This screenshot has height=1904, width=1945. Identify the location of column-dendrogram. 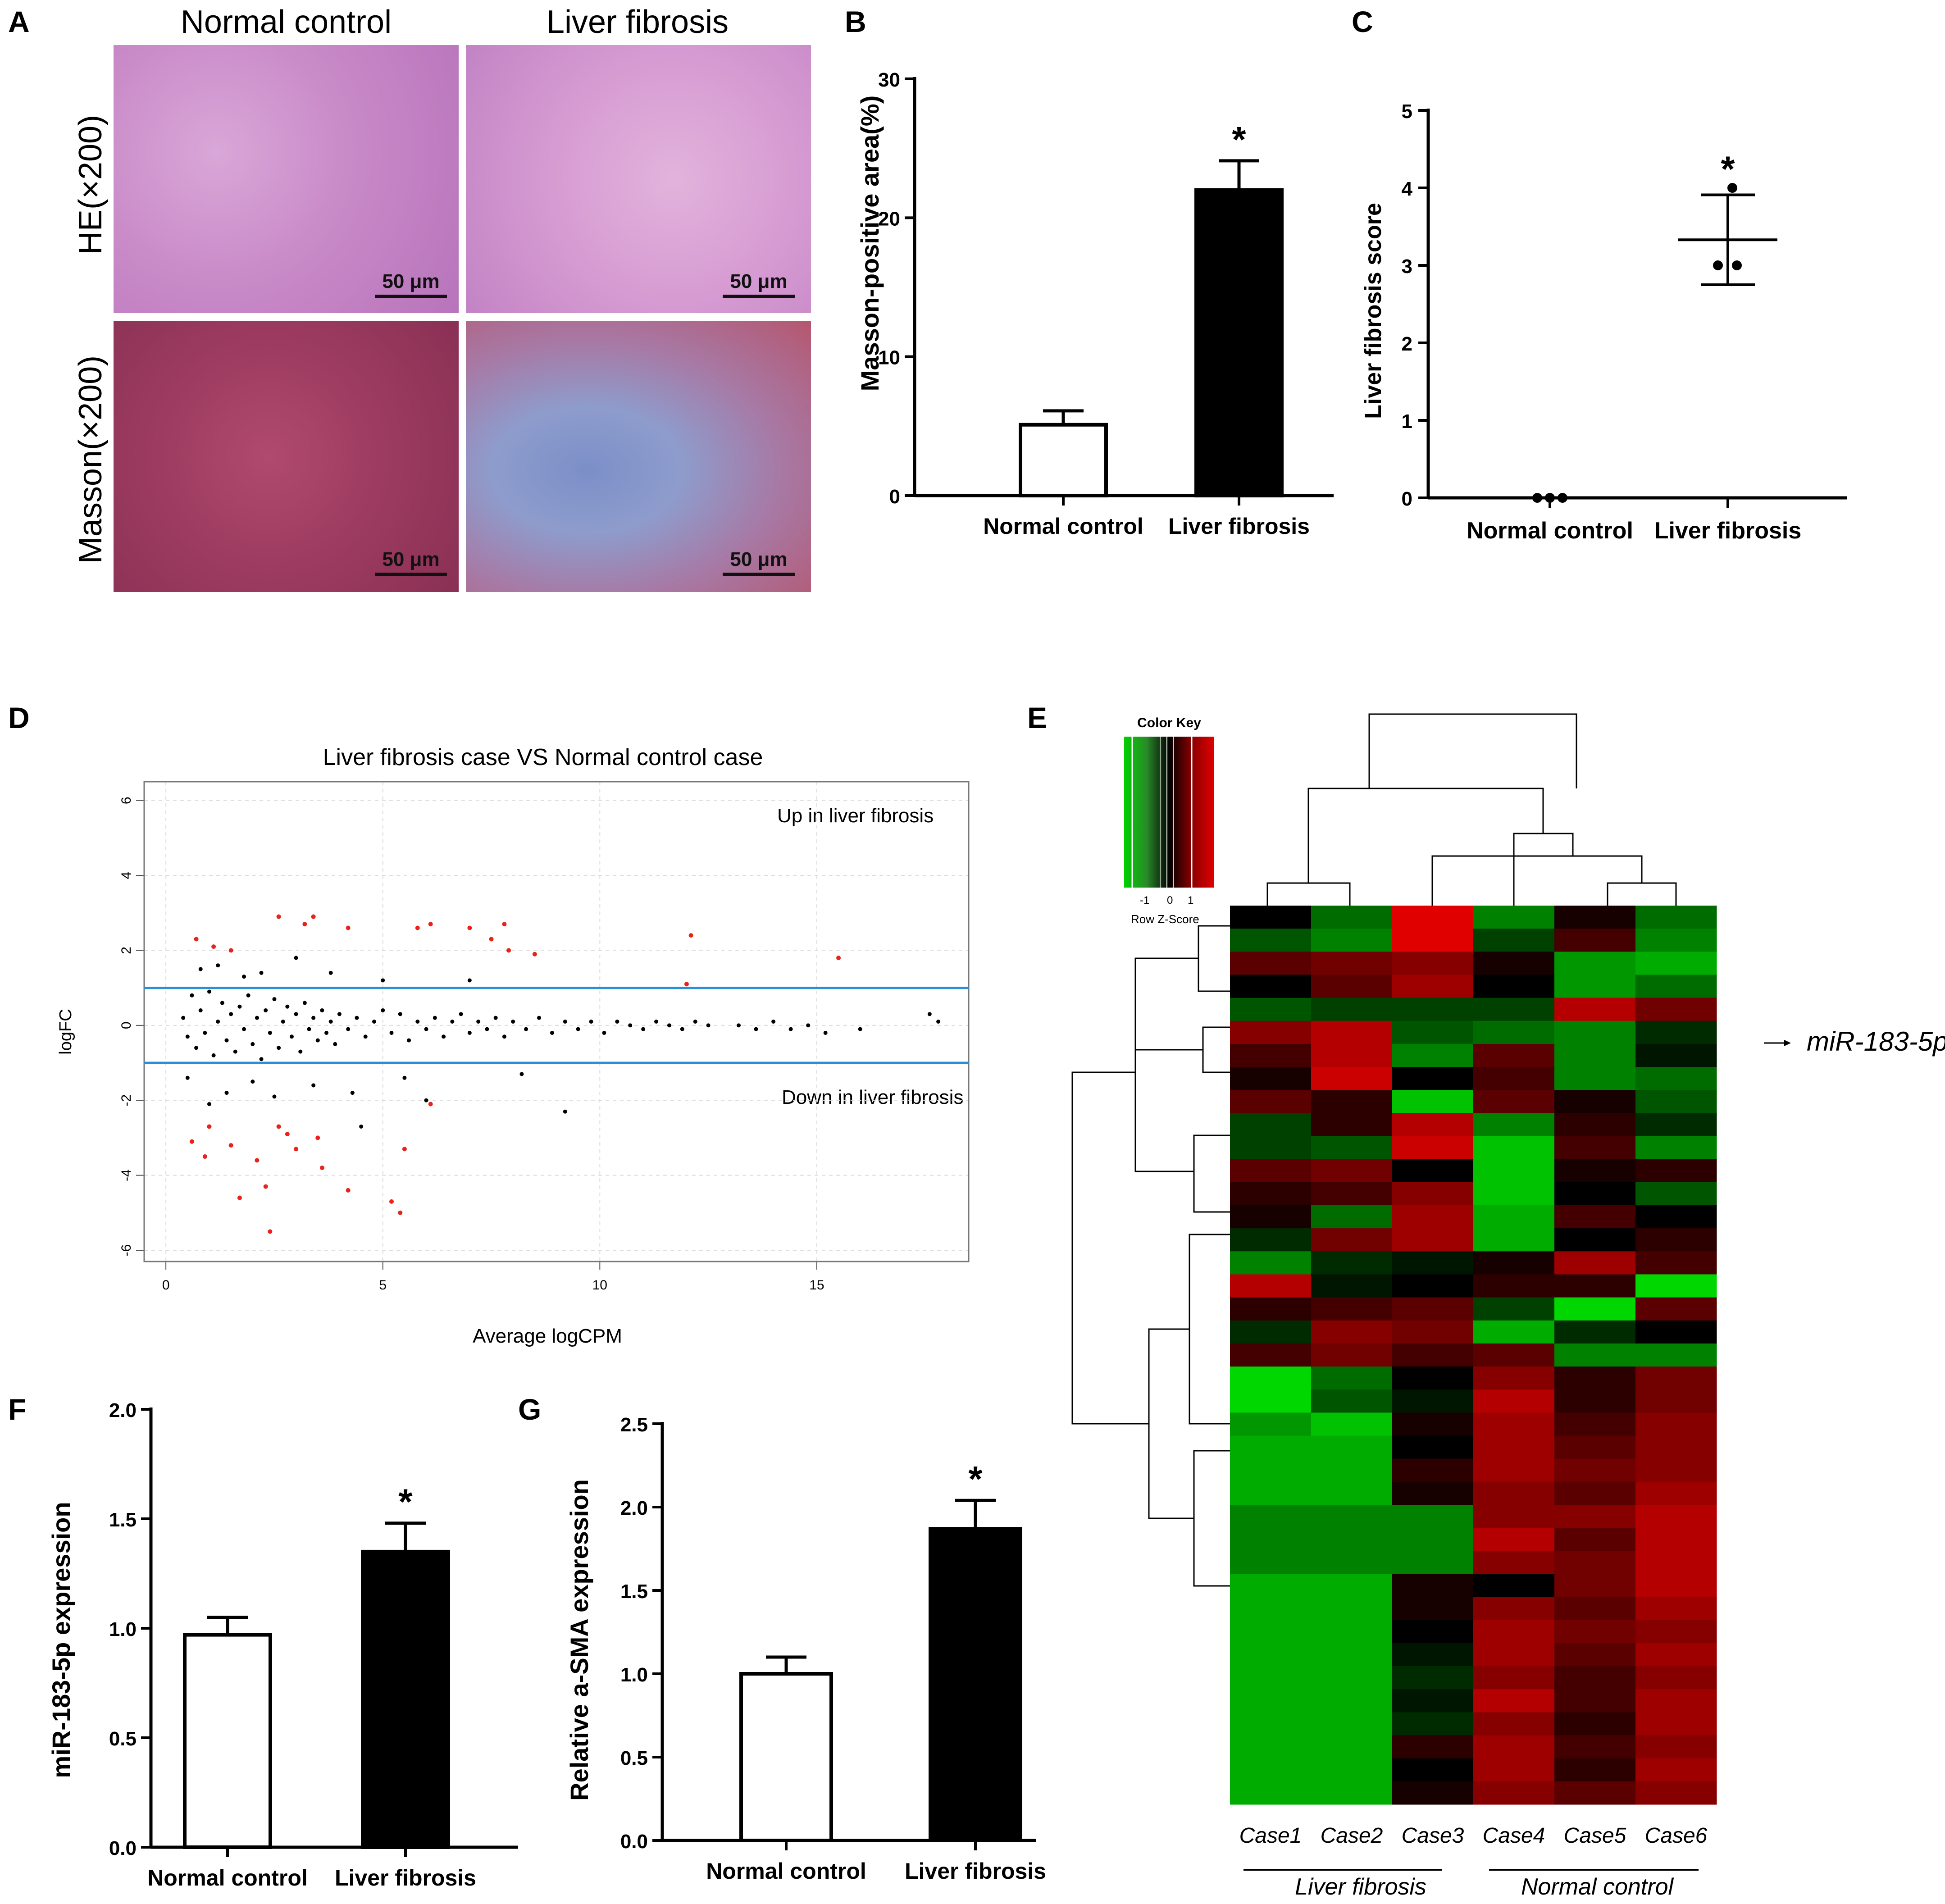
(1471, 809).